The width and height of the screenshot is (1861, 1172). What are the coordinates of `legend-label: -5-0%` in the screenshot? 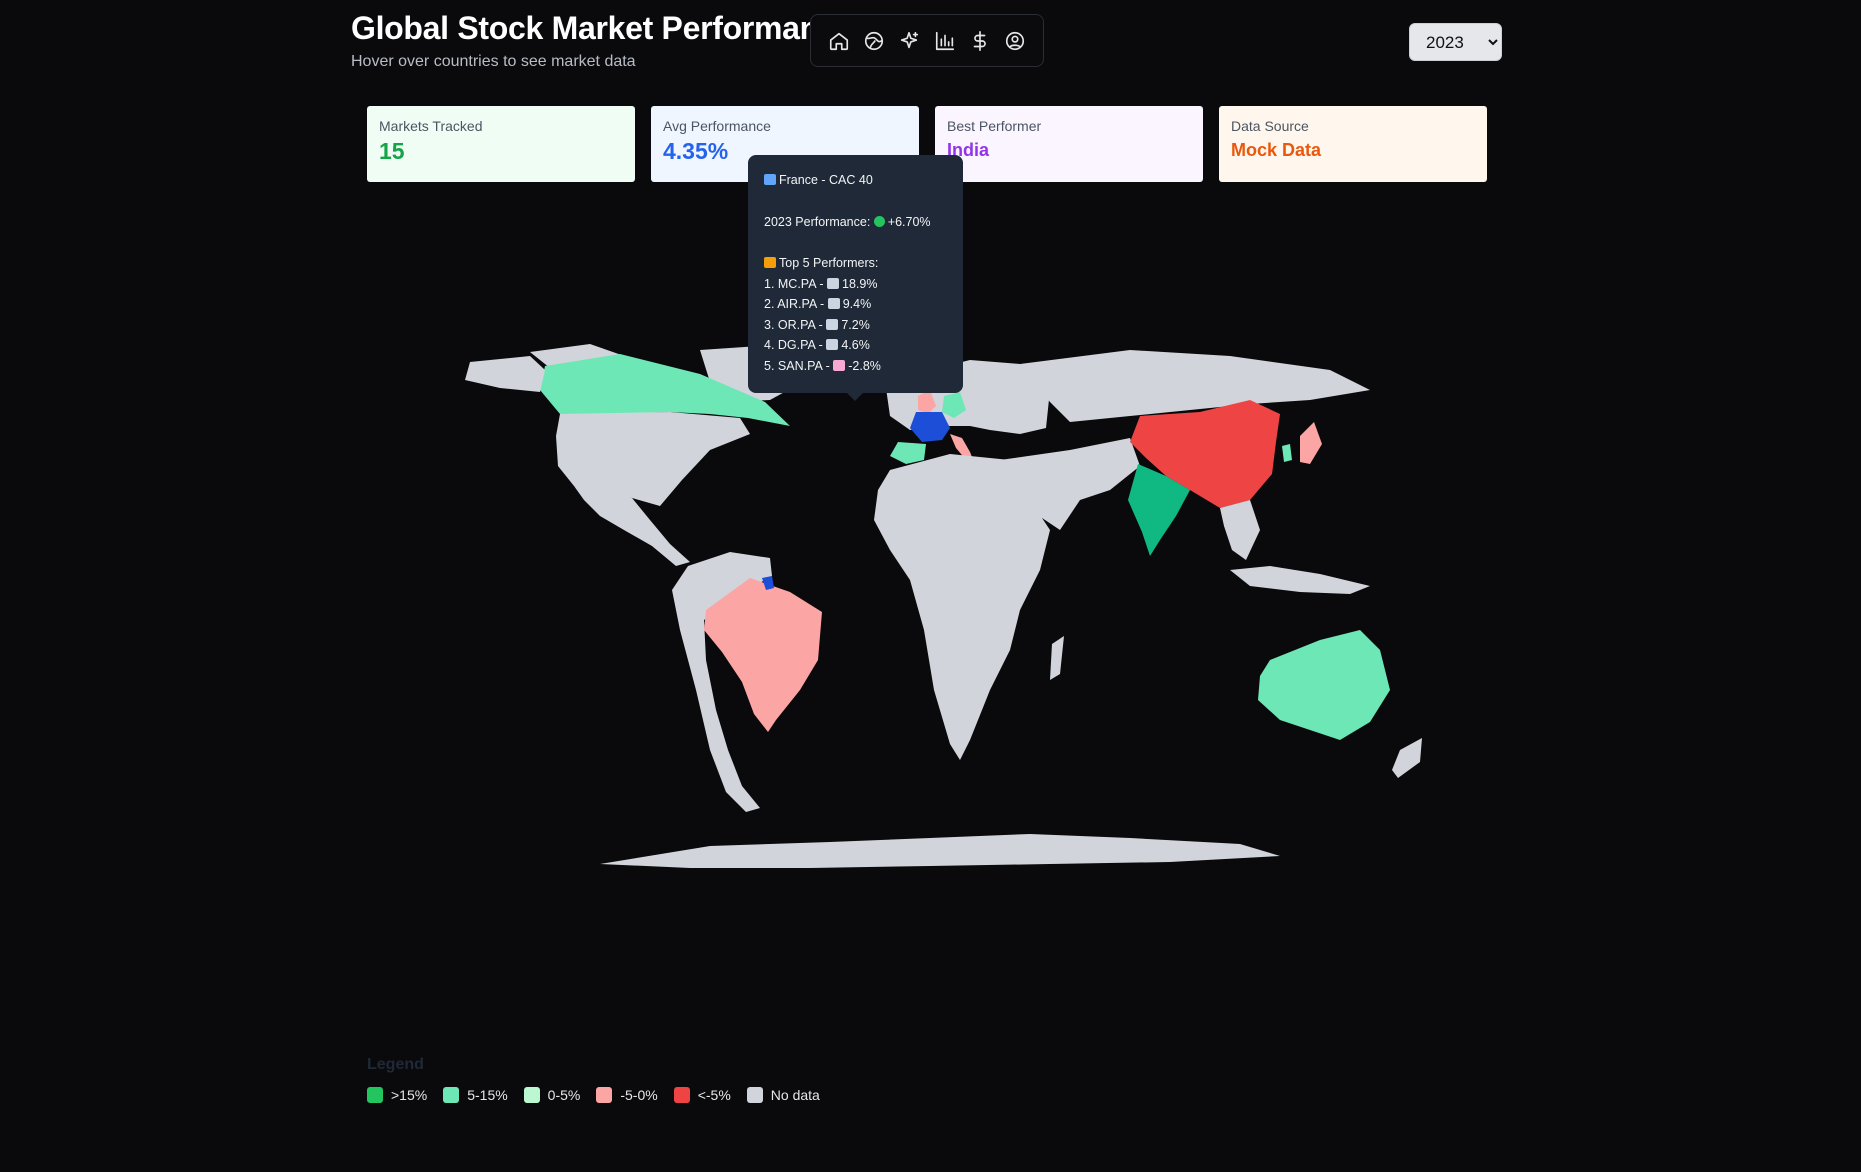 It's located at (639, 1095).